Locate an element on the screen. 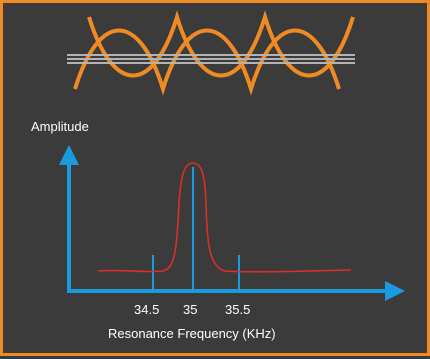 This screenshot has width=430, height=359. string-line-middle is located at coordinates (211, 59).